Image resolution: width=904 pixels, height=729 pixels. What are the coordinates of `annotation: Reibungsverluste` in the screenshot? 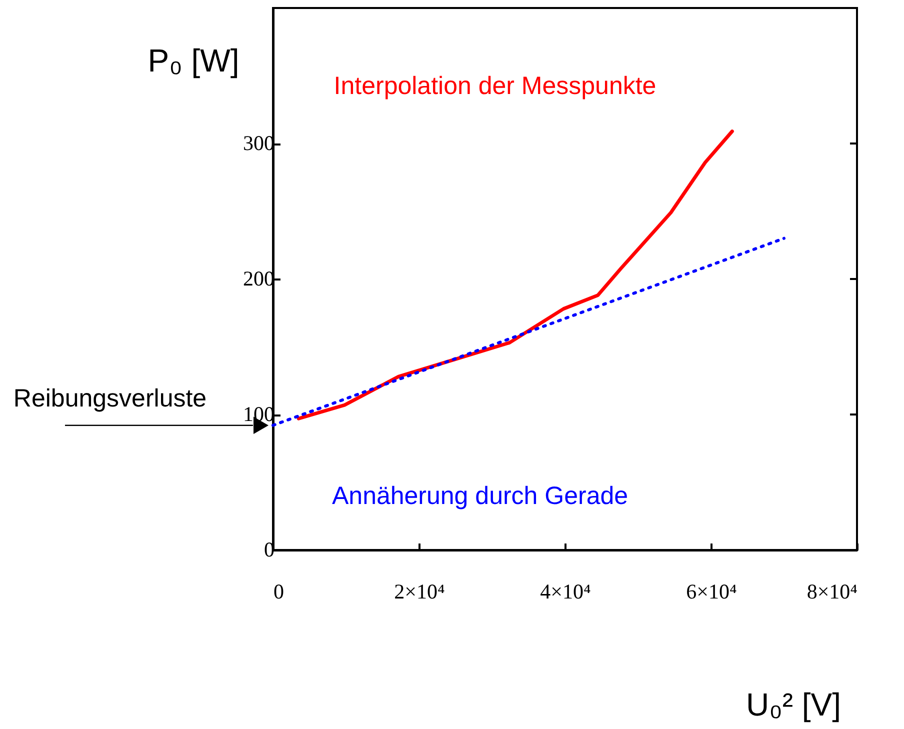 It's located at (110, 398).